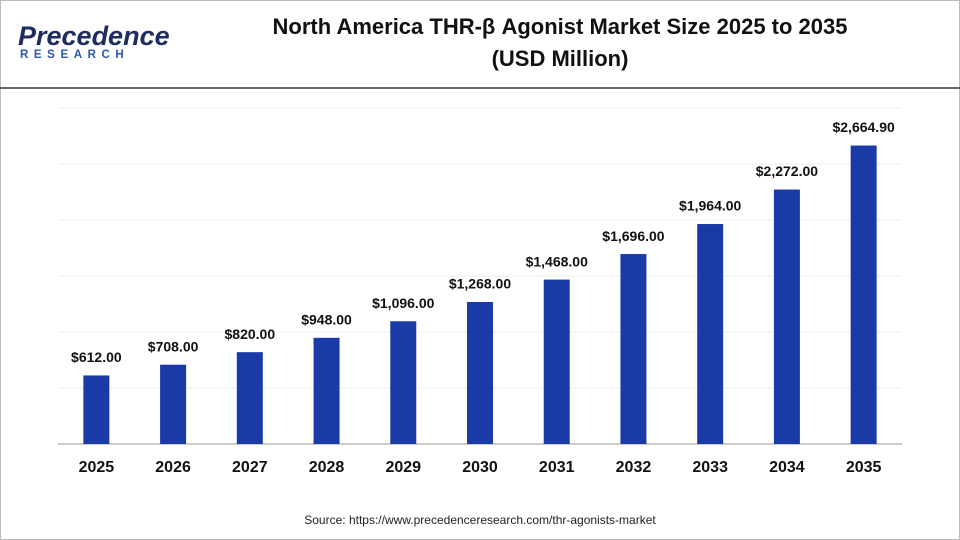  Describe the element at coordinates (480, 284) in the screenshot. I see `data-label: $1,268.00` at that location.